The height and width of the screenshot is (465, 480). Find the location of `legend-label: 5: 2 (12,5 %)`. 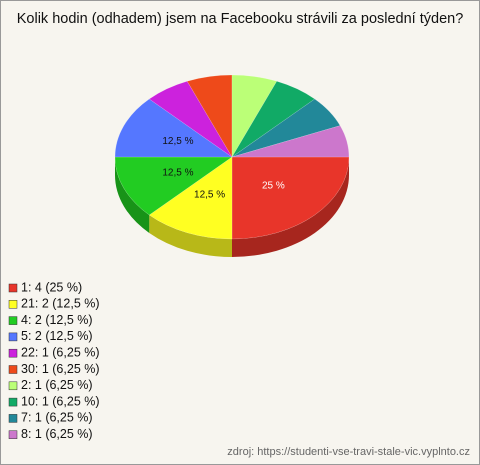

legend-label: 5: 2 (12,5 %) is located at coordinates (57, 336).